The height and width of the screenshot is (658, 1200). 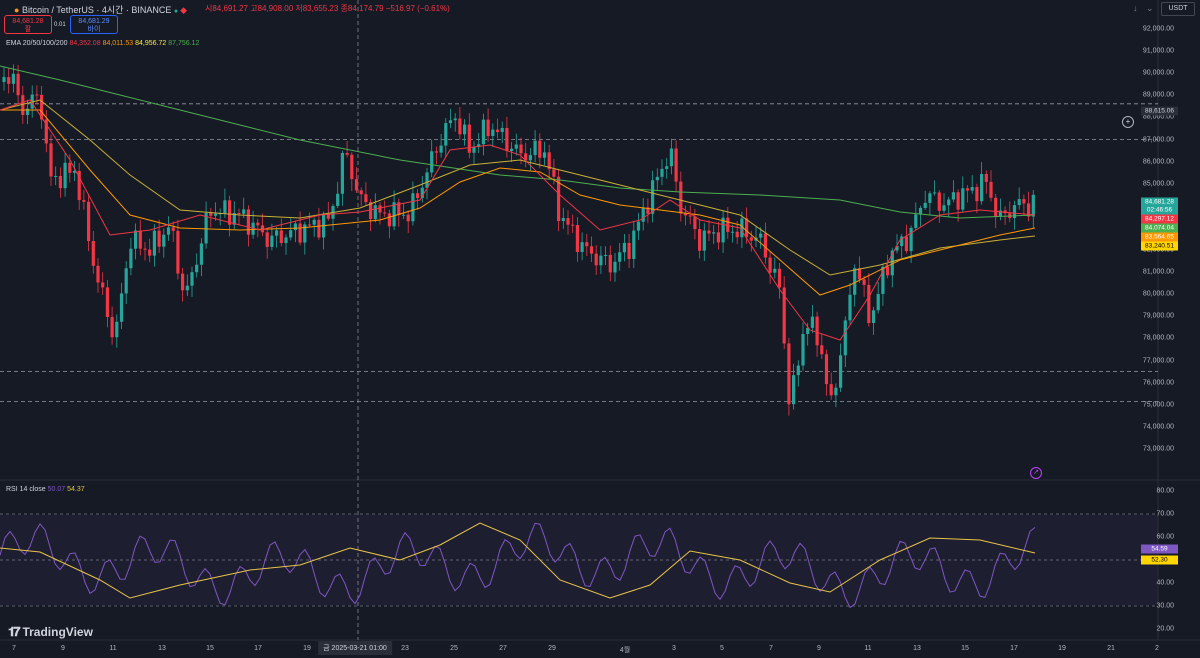 I want to click on time-tick-label: 3, so click(x=674, y=648).